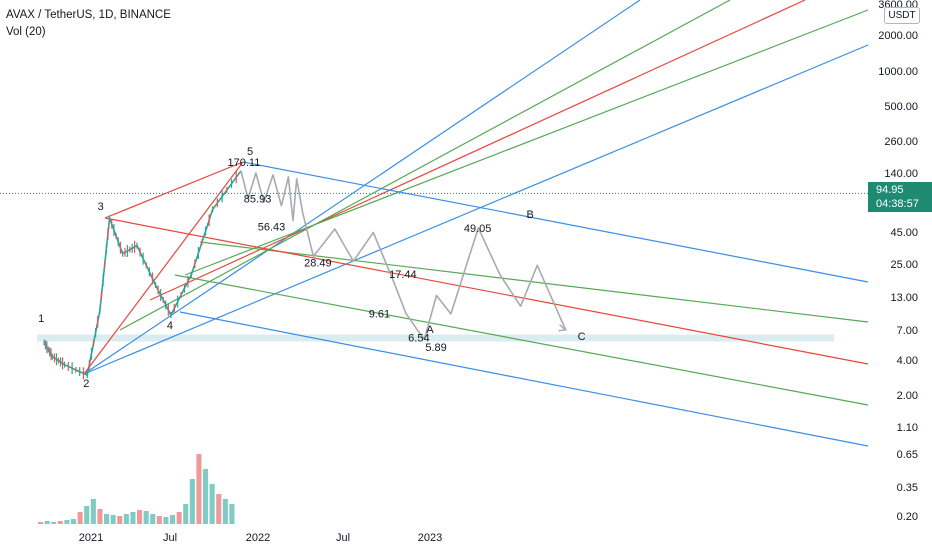 This screenshot has height=550, width=932. Describe the element at coordinates (88, 15) in the screenshot. I see `chart-title: AVAX / TetherUS, 1D, BINANCE` at that location.